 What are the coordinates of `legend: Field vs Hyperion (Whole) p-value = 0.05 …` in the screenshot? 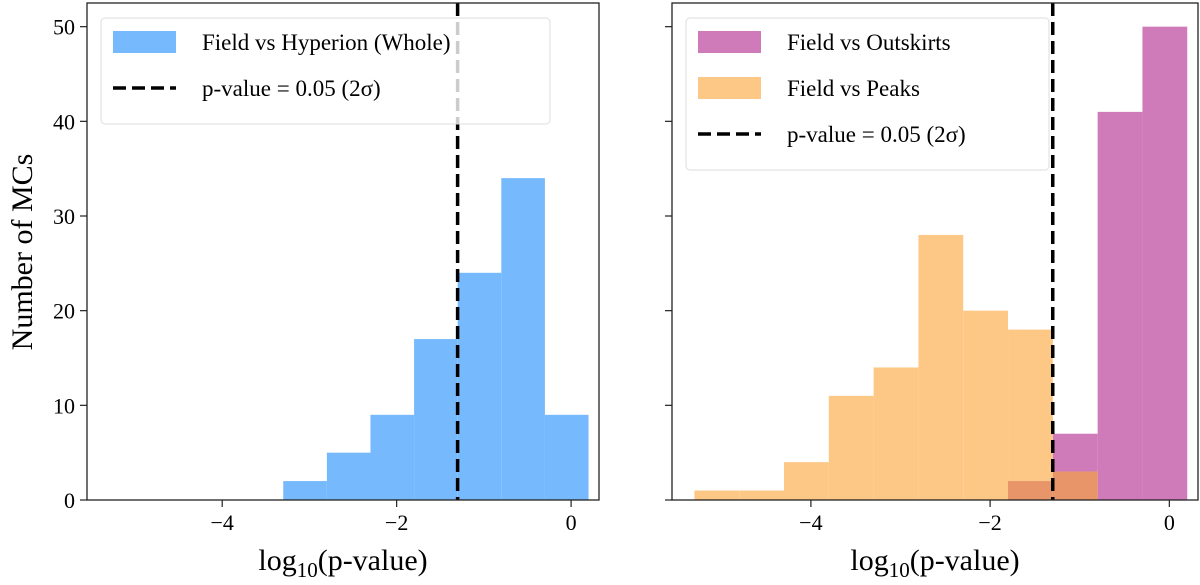 It's located at (325, 71).